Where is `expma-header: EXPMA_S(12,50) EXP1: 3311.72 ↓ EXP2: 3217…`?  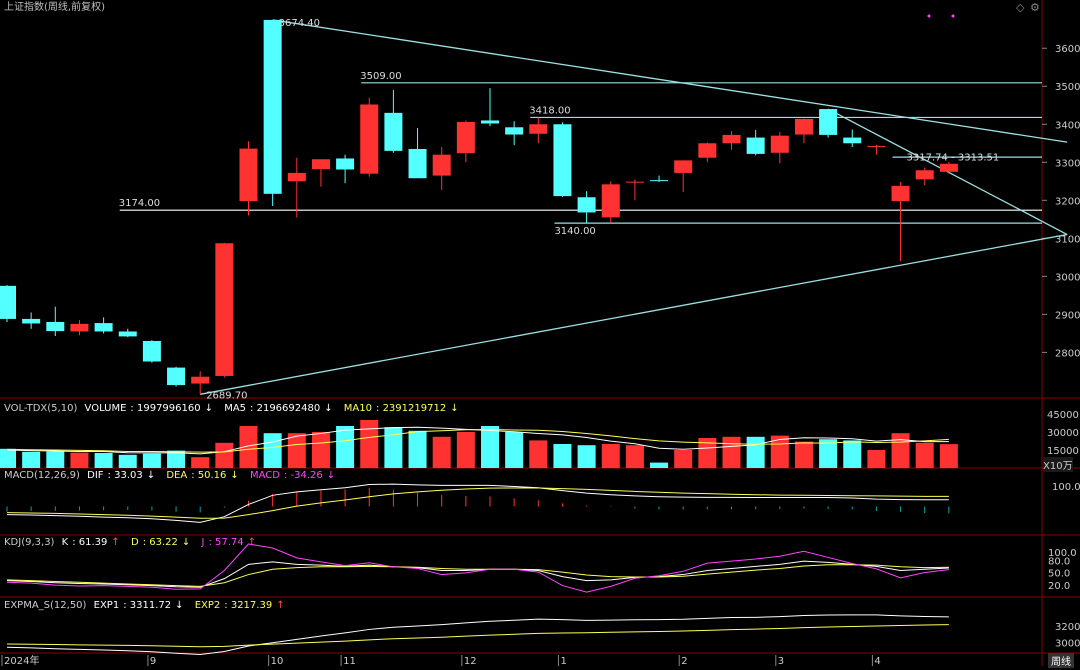
expma-header: EXPMA_S(12,50) EXP1: 3311.72 ↓ EXP2: 3217… is located at coordinates (148, 606).